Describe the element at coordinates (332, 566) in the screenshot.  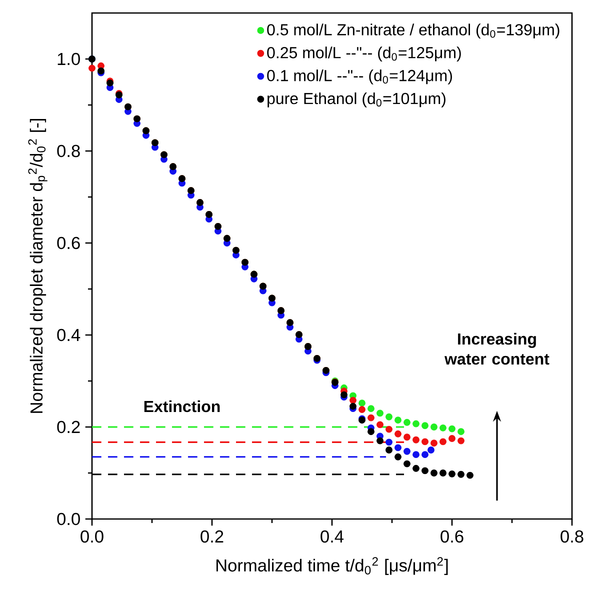
I see `x-axis-title: Normalized time t/d$_{0}$$^{2}$ [μs/μm$^{2}$]` at that location.